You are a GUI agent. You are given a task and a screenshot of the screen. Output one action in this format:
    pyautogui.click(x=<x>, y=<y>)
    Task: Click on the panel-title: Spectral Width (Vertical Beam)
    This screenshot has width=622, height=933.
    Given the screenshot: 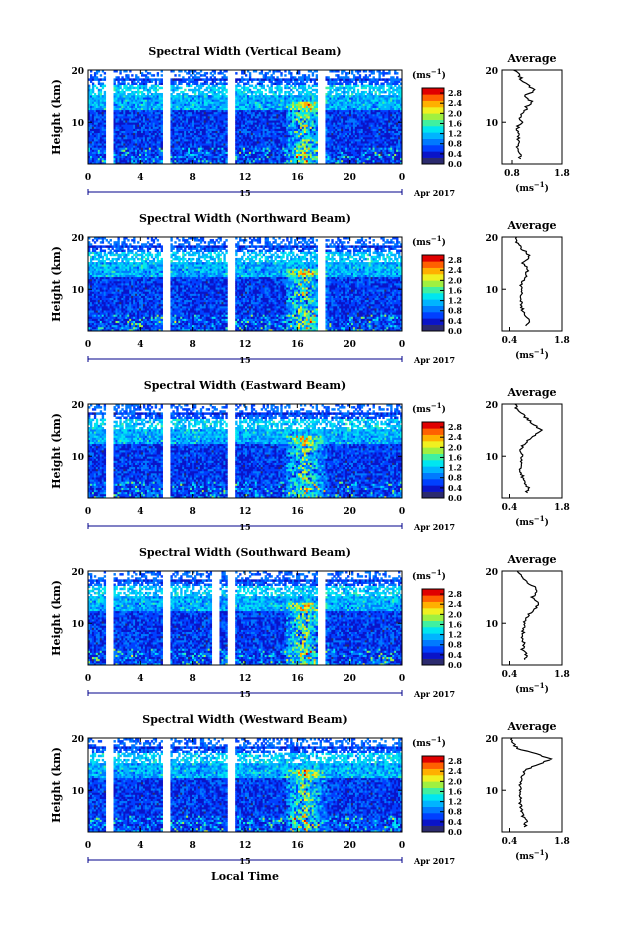 What is the action you would take?
    pyautogui.click(x=244, y=51)
    